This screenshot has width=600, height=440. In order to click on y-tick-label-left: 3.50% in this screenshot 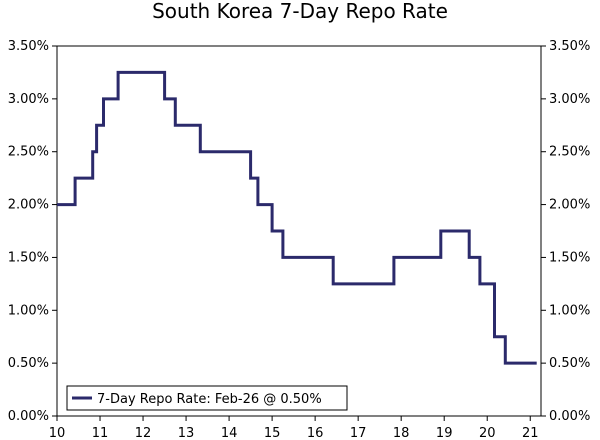, I will do `click(28, 46)`.